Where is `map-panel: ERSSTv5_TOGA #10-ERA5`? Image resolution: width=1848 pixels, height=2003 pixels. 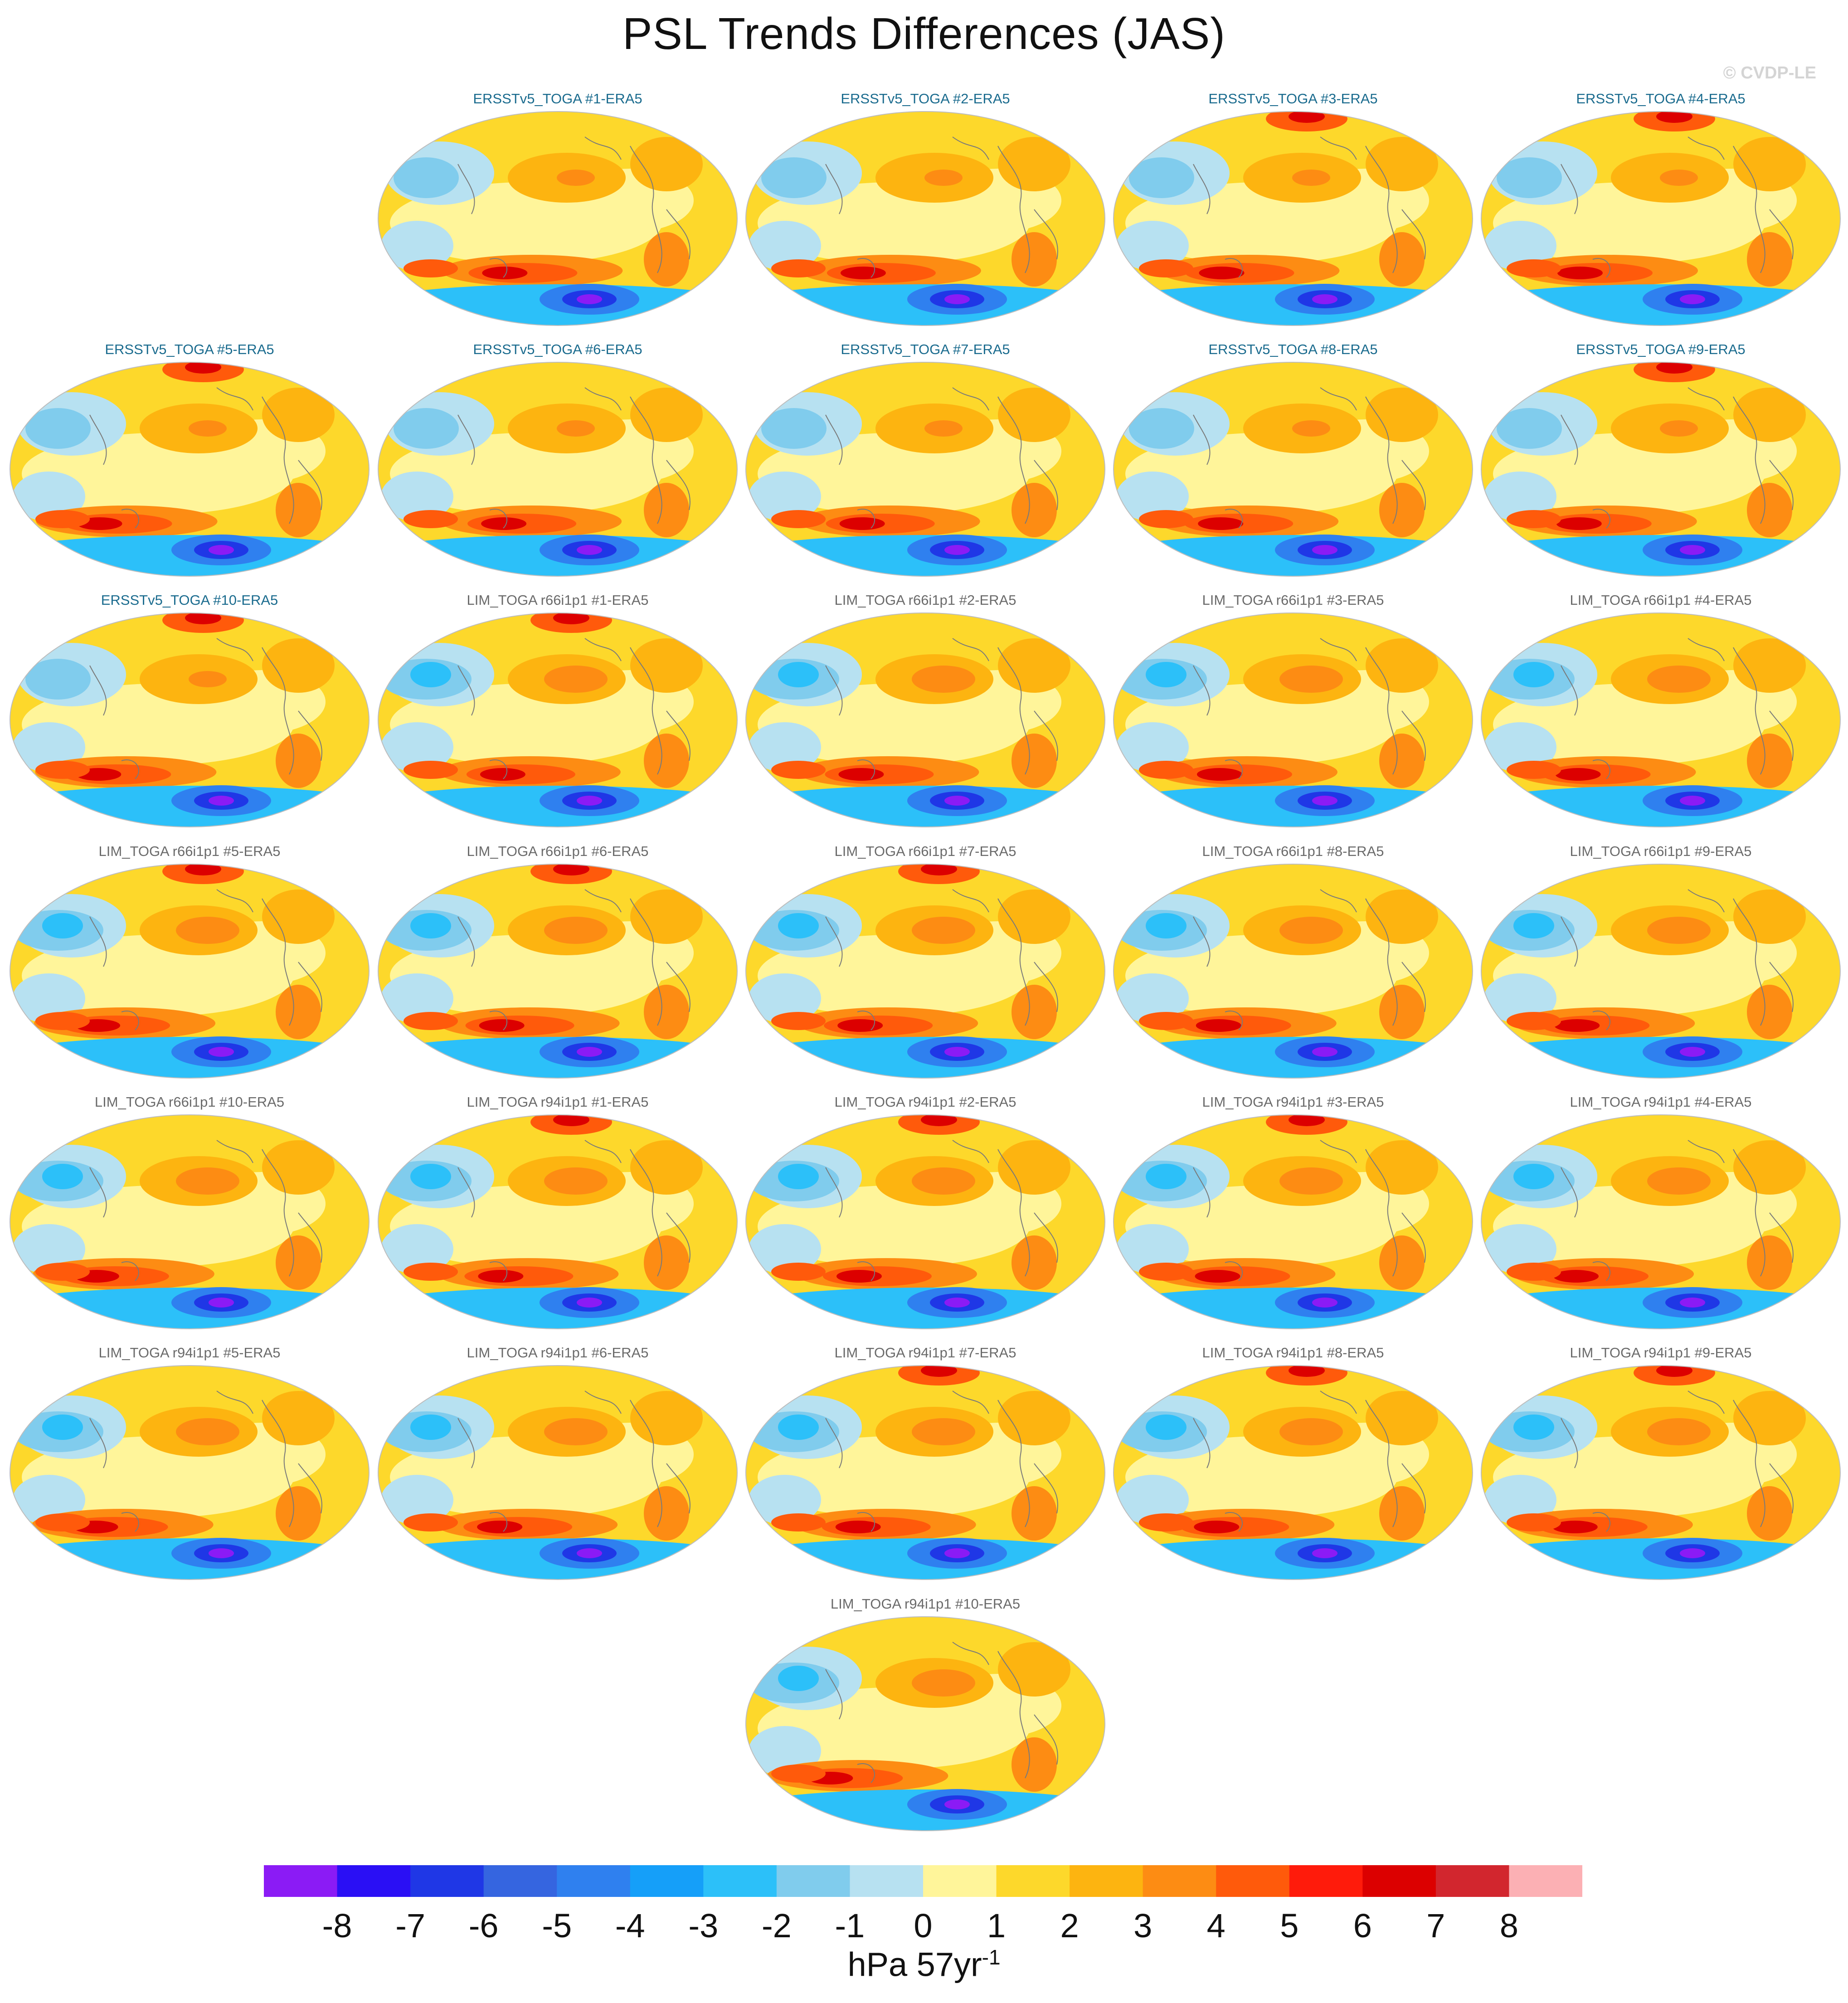 map-panel: ERSSTv5_TOGA #10-ERA5 is located at coordinates (189, 710).